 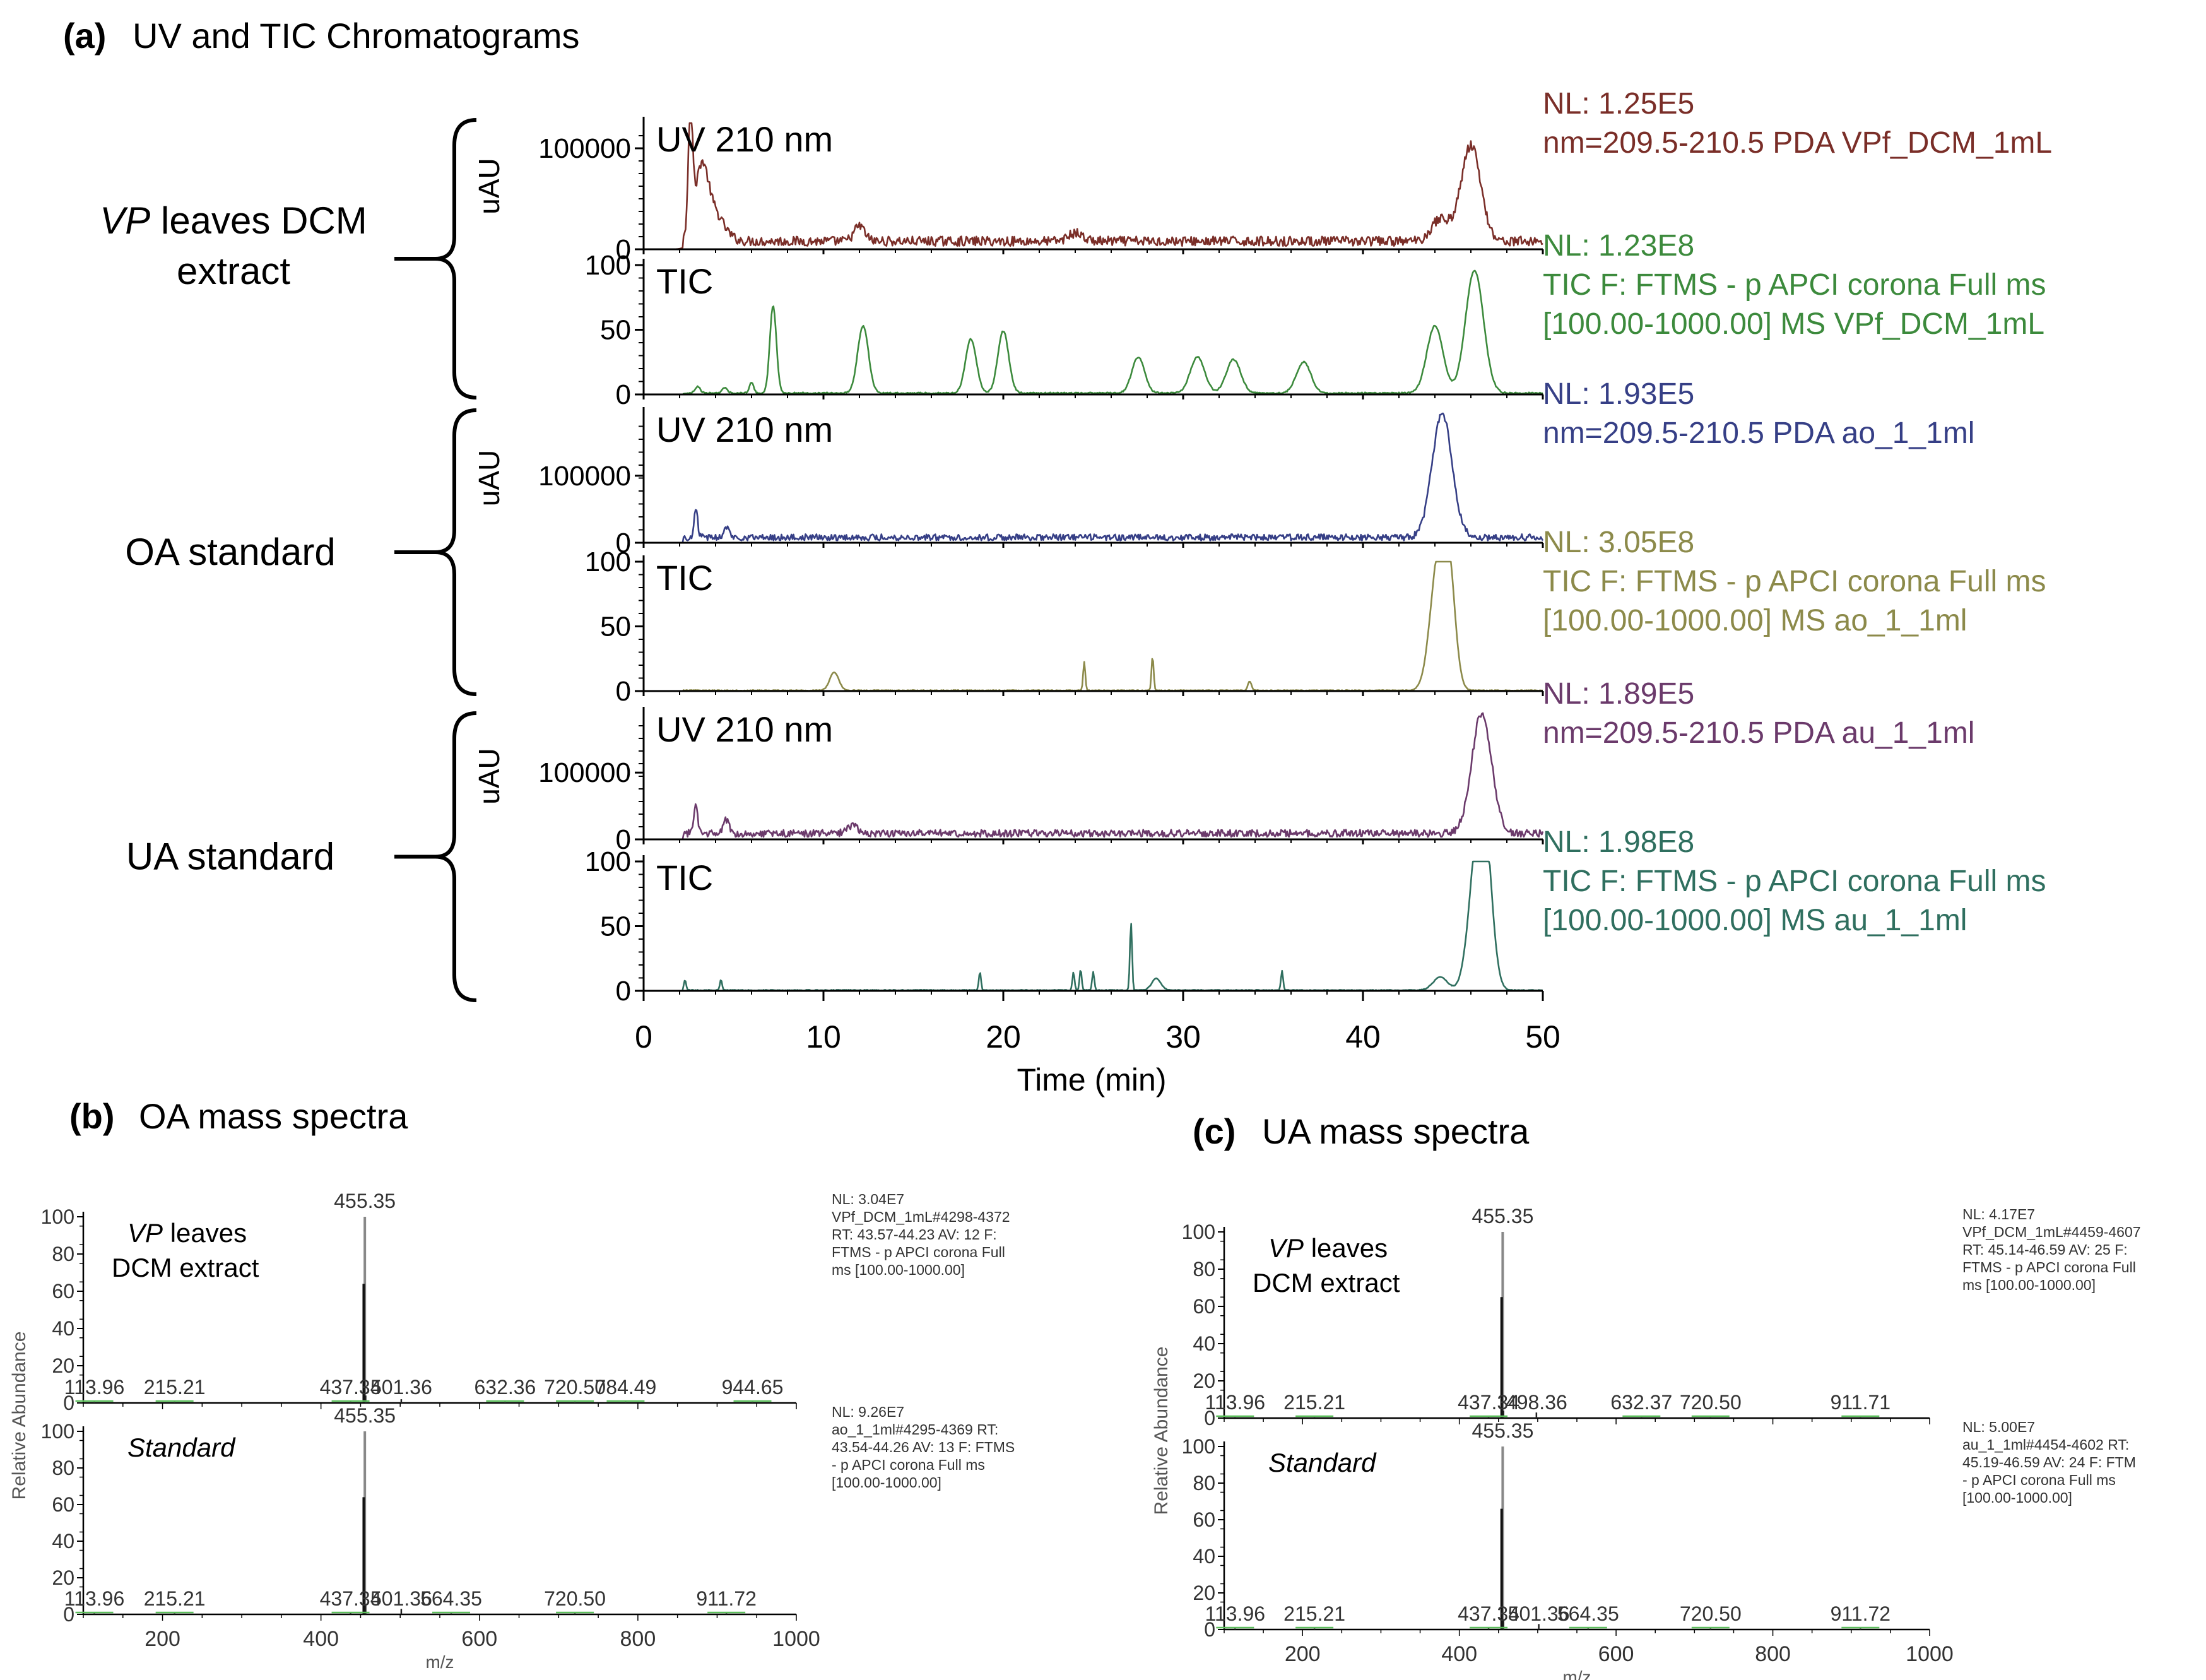 I want to click on spectrum-info-line: NL: 4.17E7, so click(x=1998, y=1214).